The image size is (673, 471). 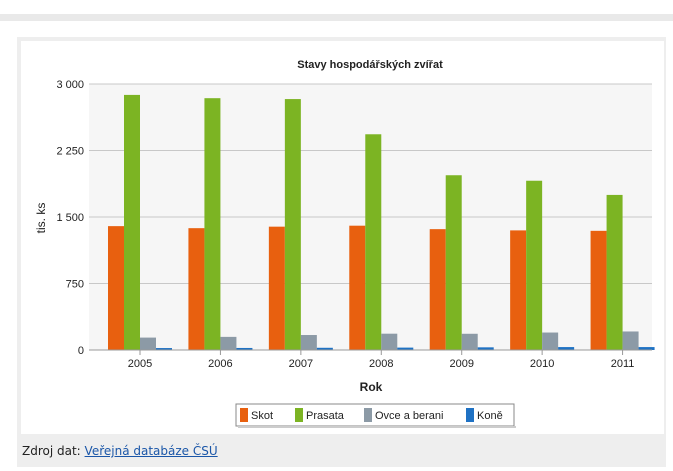 What do you see at coordinates (148, 343) in the screenshot?
I see `bar-ovce-a-berani-2005` at bounding box center [148, 343].